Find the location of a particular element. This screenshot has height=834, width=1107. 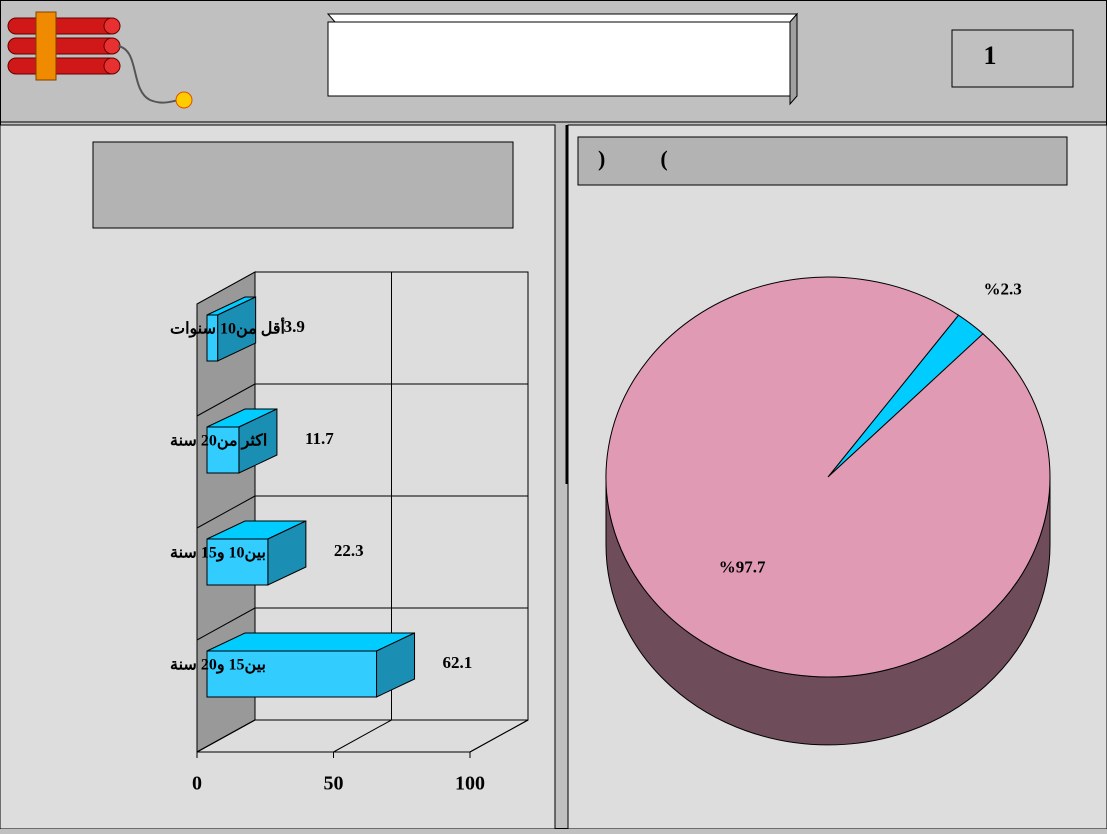

dynamite-icon is located at coordinates (100, 60).